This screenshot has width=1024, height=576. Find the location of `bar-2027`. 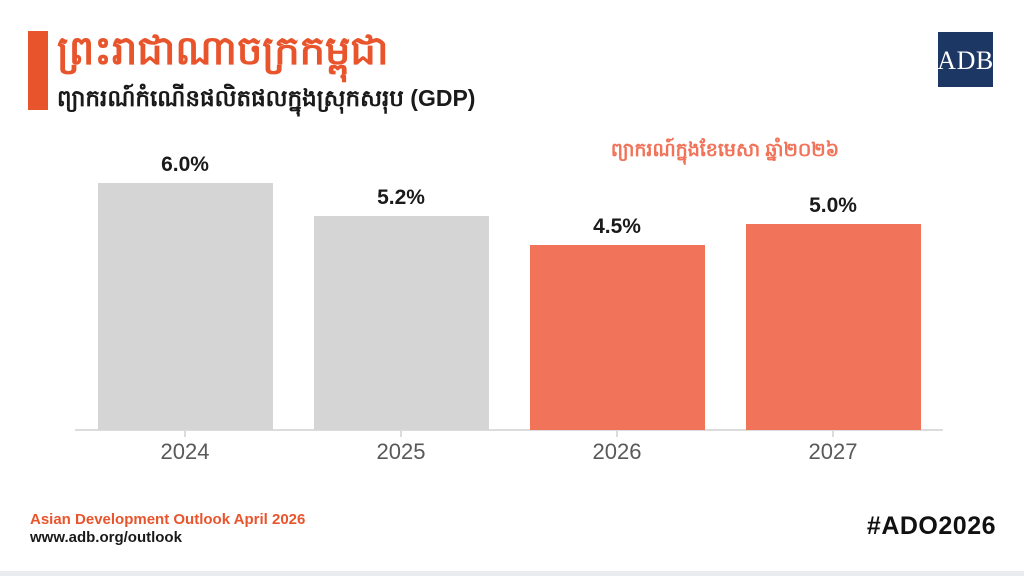

bar-2027 is located at coordinates (833, 327).